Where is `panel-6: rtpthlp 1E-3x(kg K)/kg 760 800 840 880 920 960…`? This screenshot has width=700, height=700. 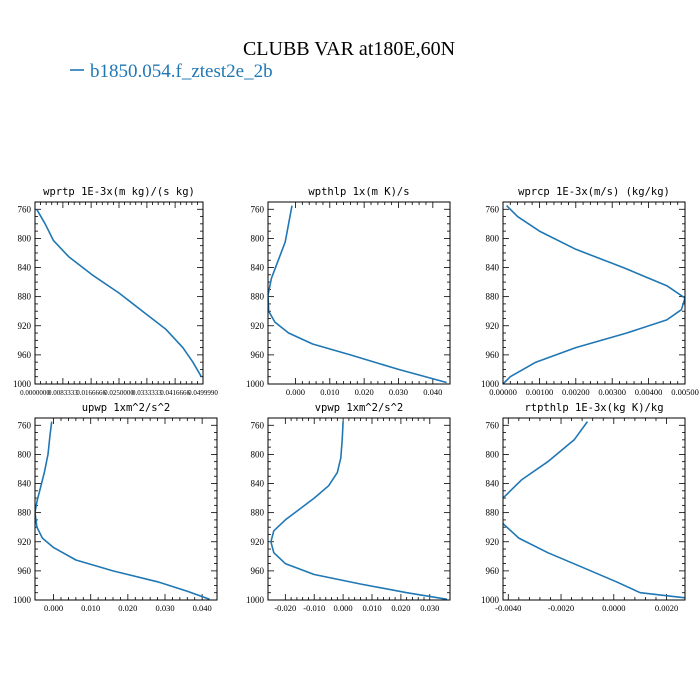 panel-6: rtpthlp 1E-3x(kg K)/kg 760 800 840 880 920 960… is located at coordinates (583, 507).